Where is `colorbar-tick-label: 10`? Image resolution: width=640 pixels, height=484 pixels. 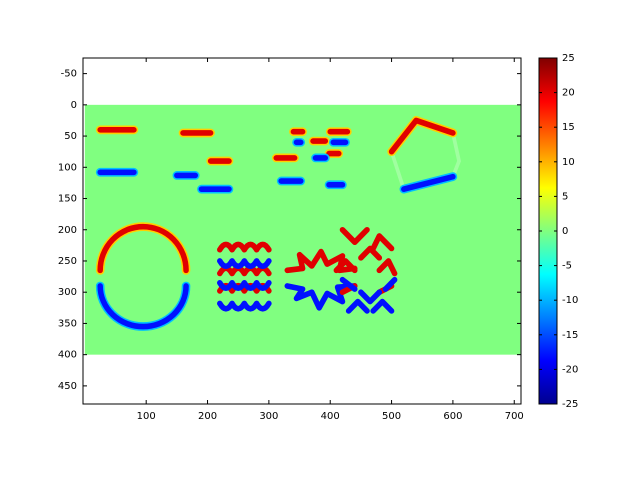 colorbar-tick-label: 10 is located at coordinates (568, 162).